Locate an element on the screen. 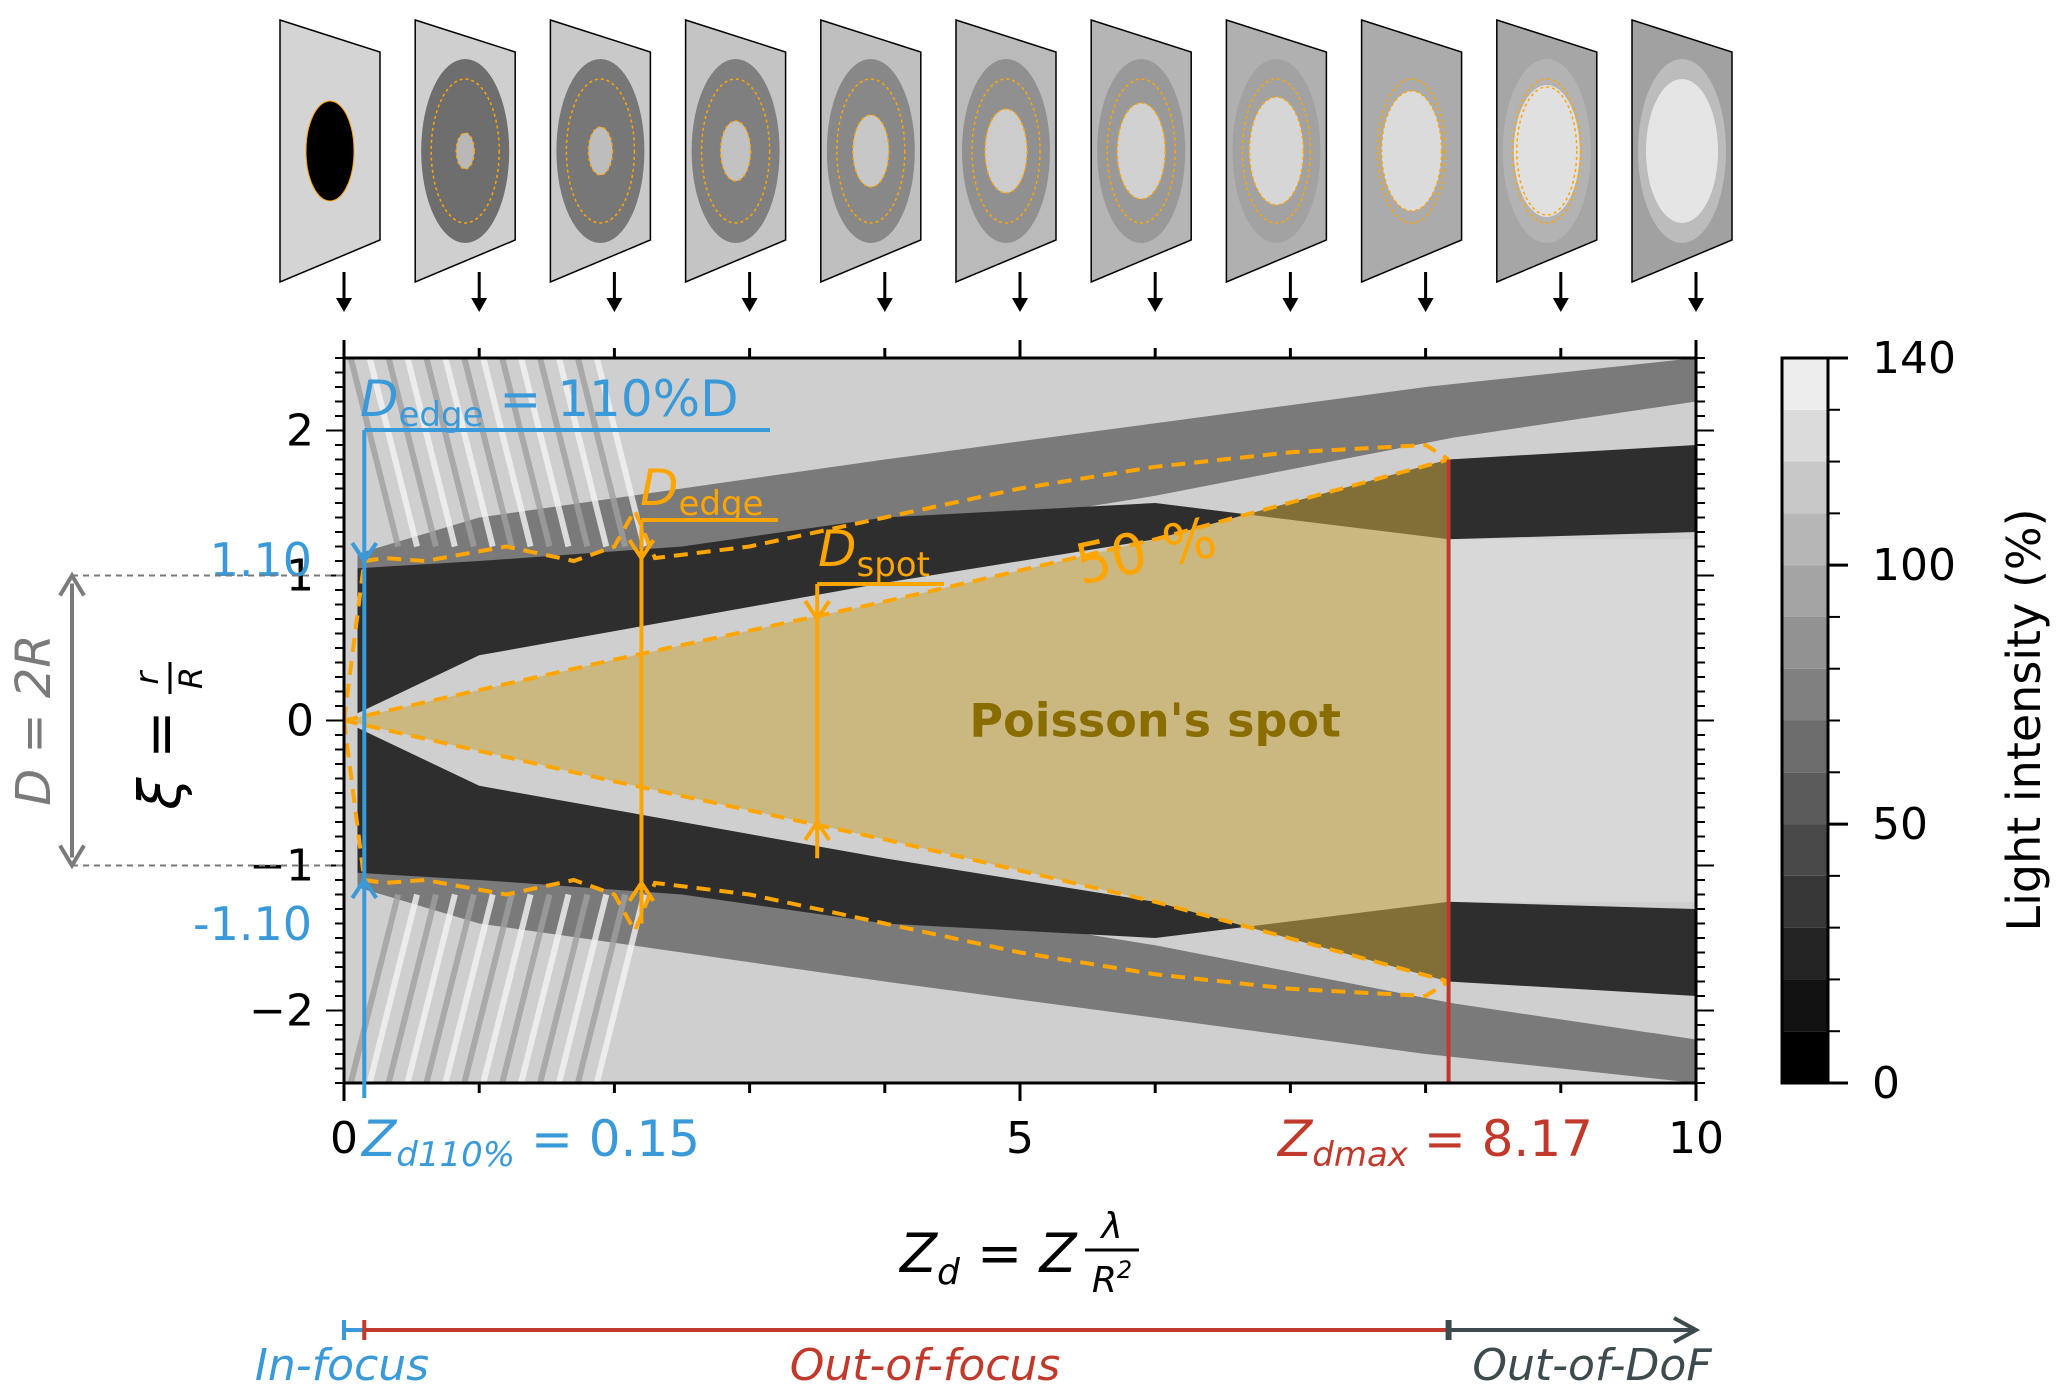 This screenshot has height=1399, width=2067. x-axis-label: Zd = Z λ R2 is located at coordinates (1018, 1253).